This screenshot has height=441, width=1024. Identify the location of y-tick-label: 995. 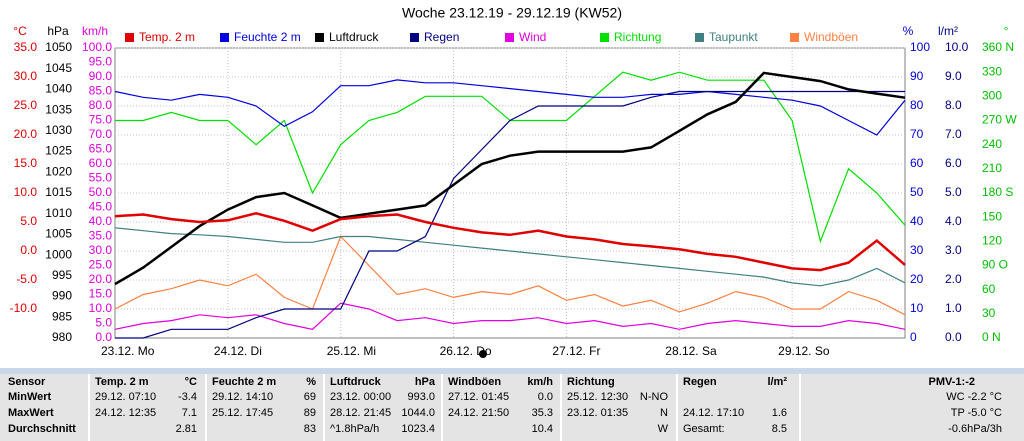
(62, 275).